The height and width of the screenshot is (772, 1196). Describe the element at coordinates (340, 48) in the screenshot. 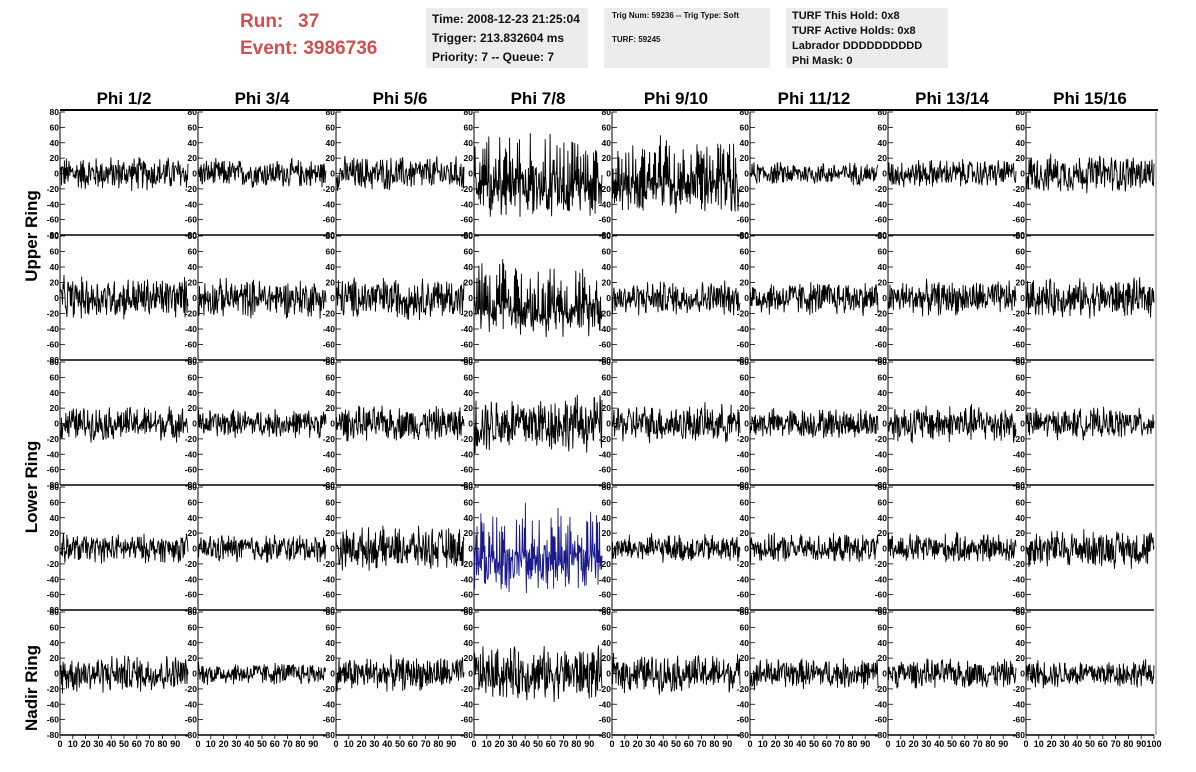

I see `event-value: 3986736` at that location.